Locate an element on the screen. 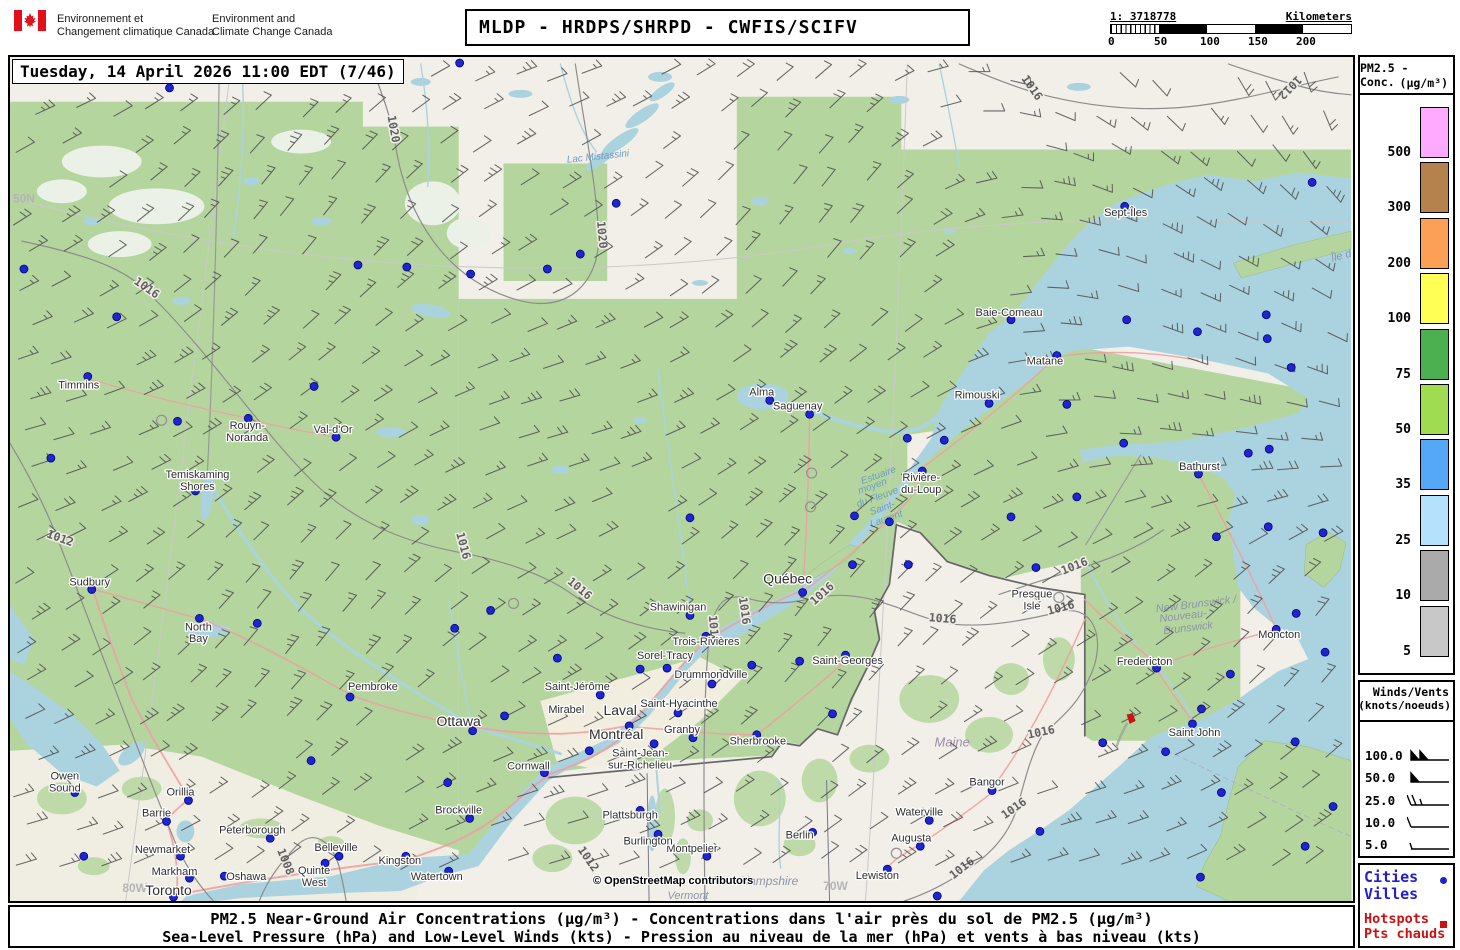 Image resolution: width=1460 pixels, height=950 pixels. wind-legend-entry: 25.0 is located at coordinates (1406, 801).